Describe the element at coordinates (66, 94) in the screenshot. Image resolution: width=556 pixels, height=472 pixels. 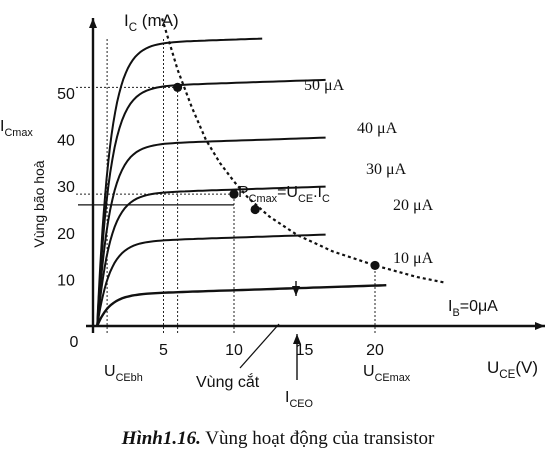
I see `y-tick-label: 50` at that location.